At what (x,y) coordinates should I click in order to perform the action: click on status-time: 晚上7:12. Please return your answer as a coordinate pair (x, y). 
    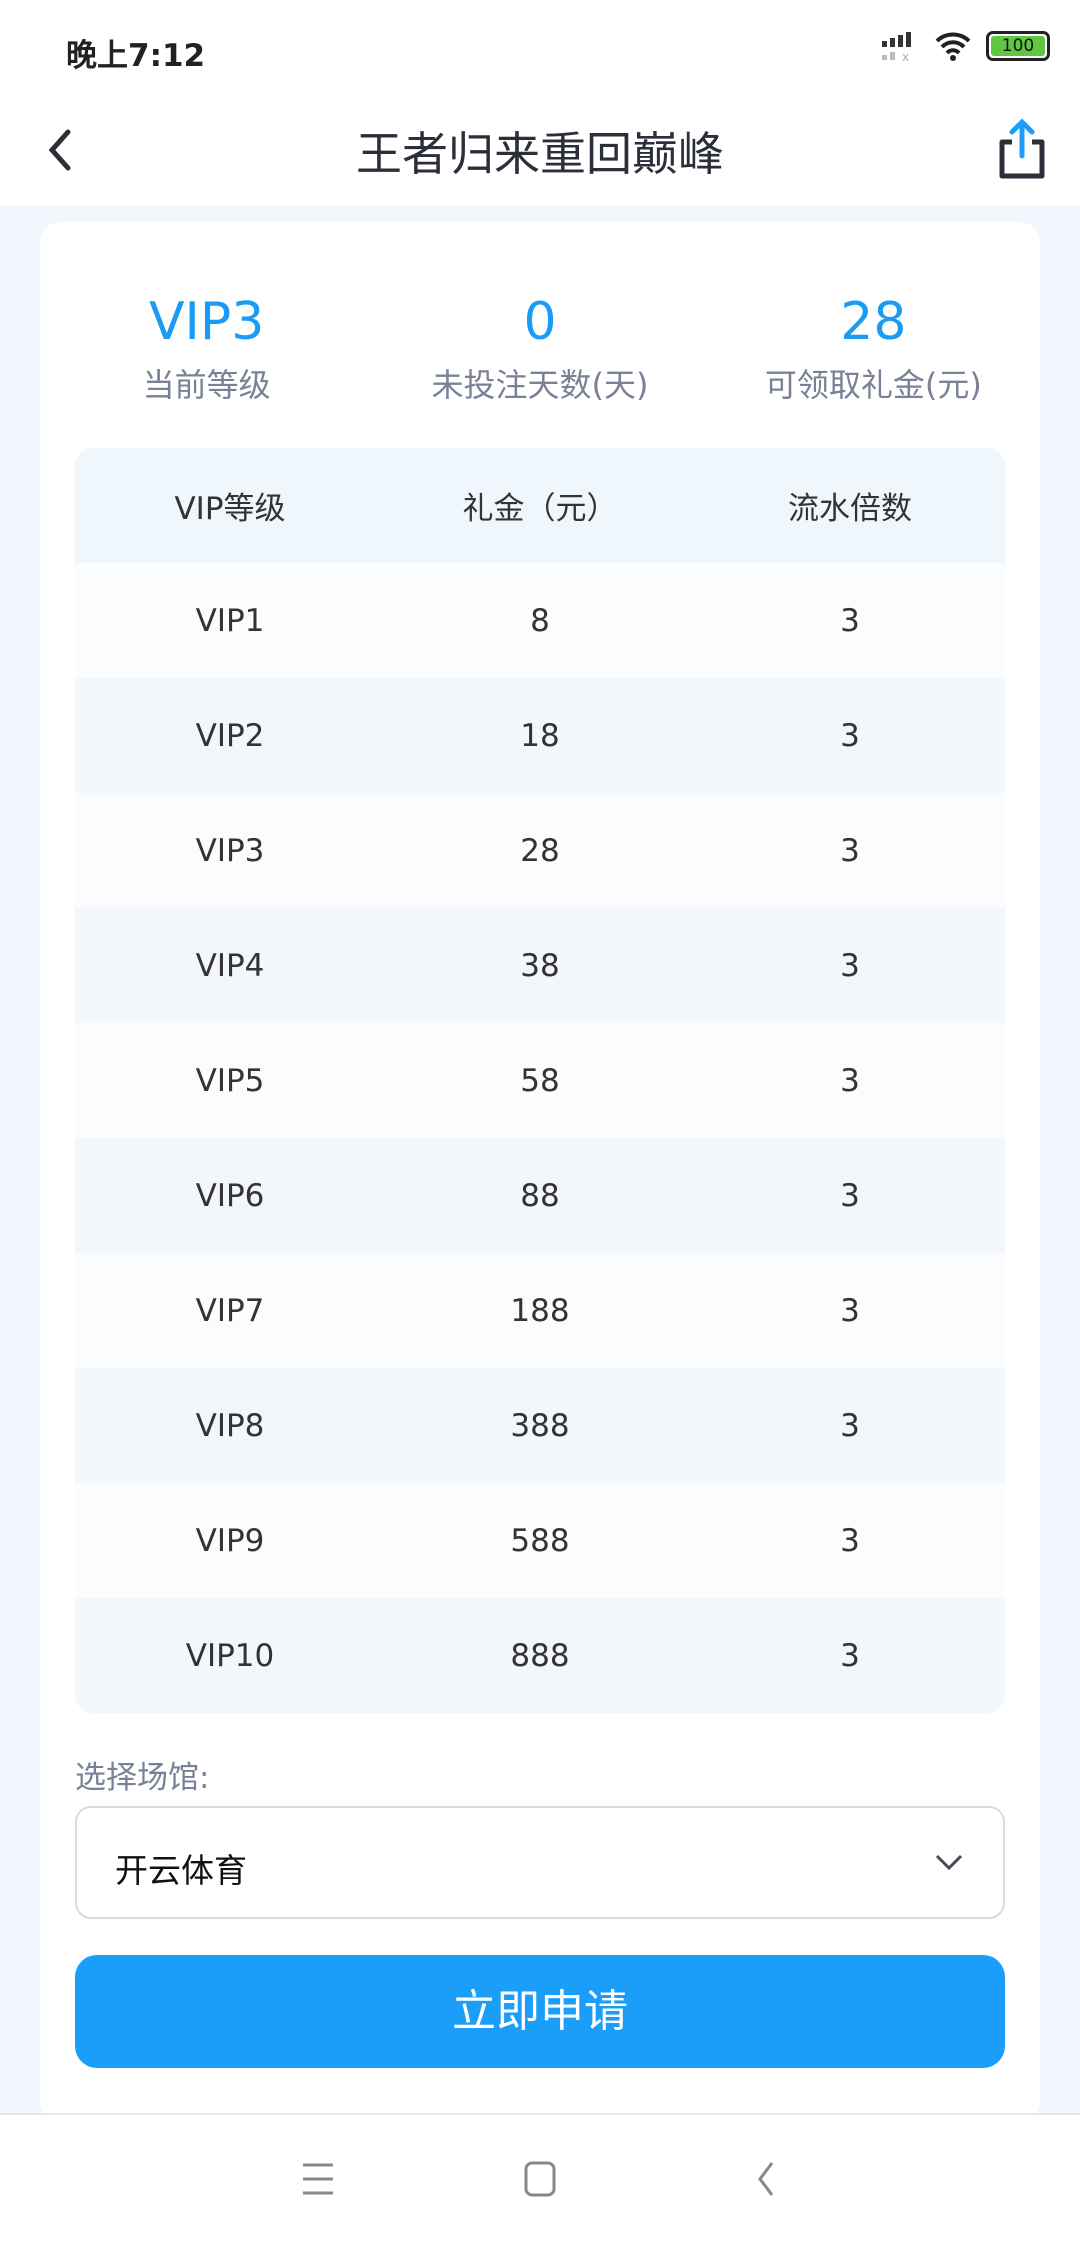
    Looking at the image, I should click on (136, 56).